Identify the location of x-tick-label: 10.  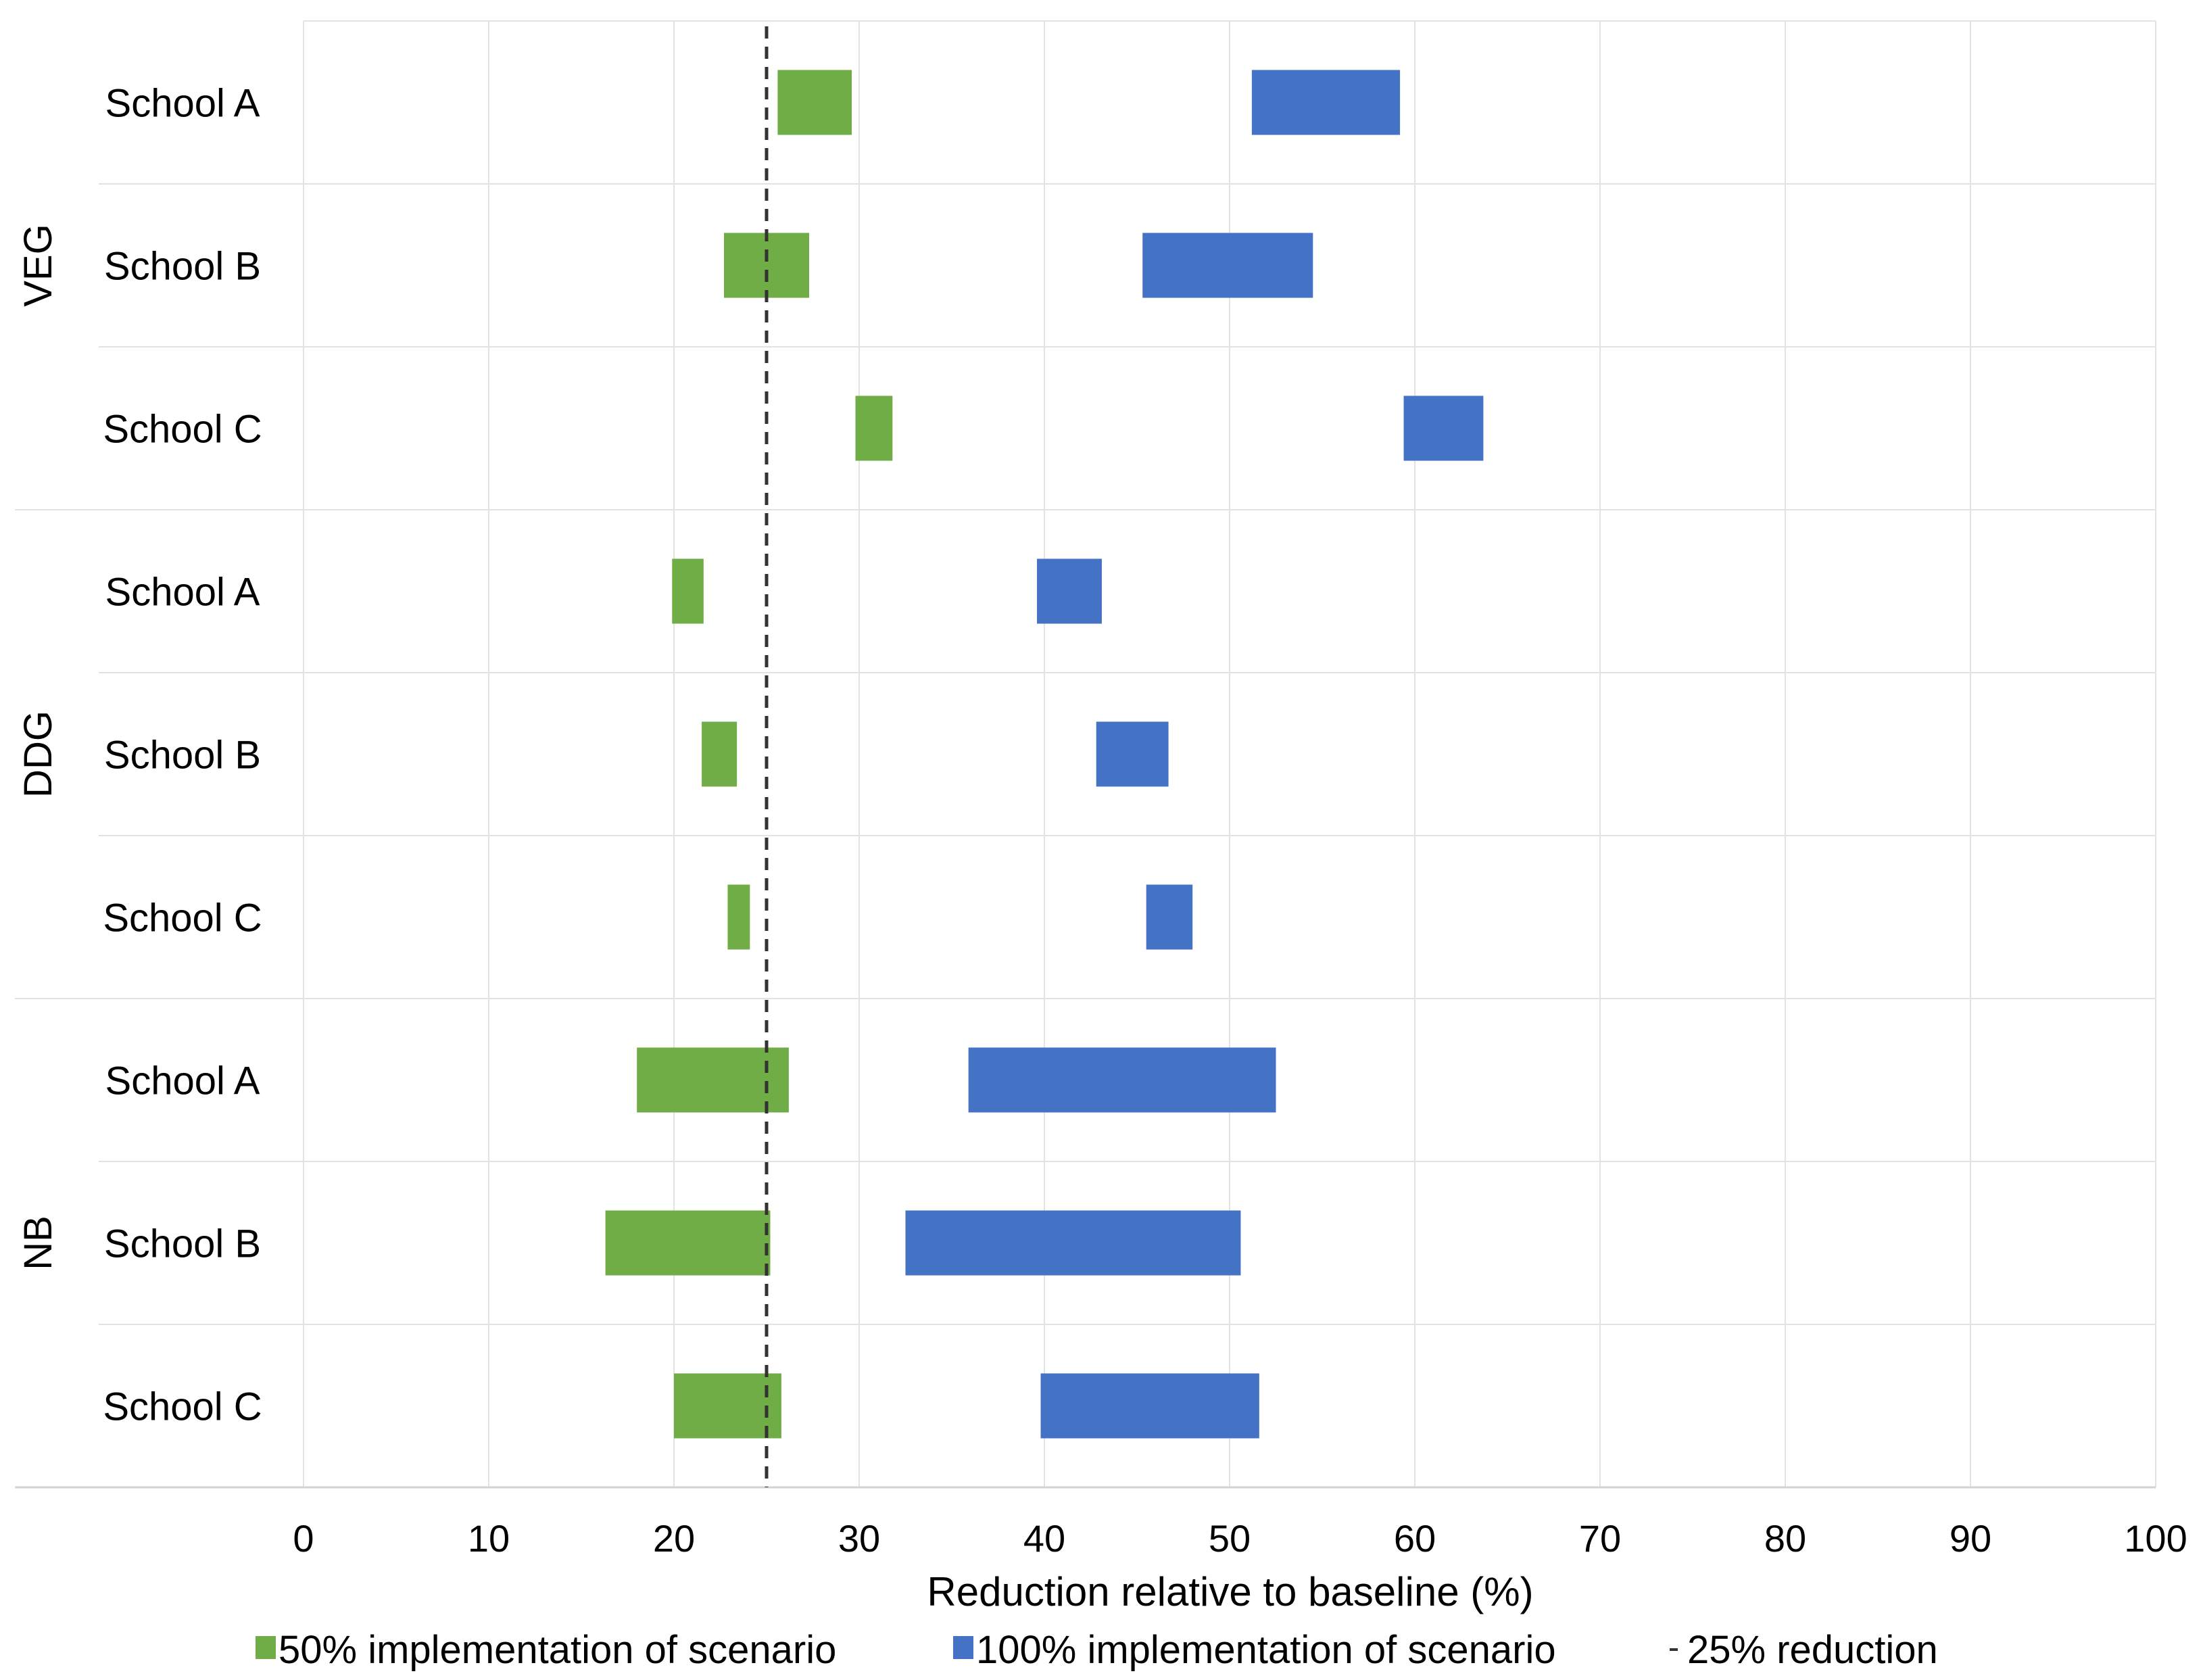
(489, 1539).